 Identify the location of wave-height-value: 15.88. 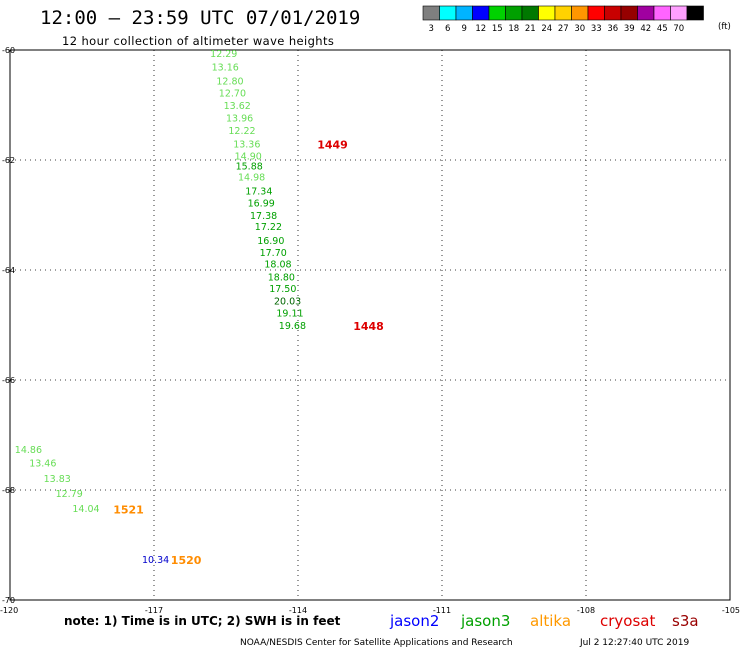
(249, 167).